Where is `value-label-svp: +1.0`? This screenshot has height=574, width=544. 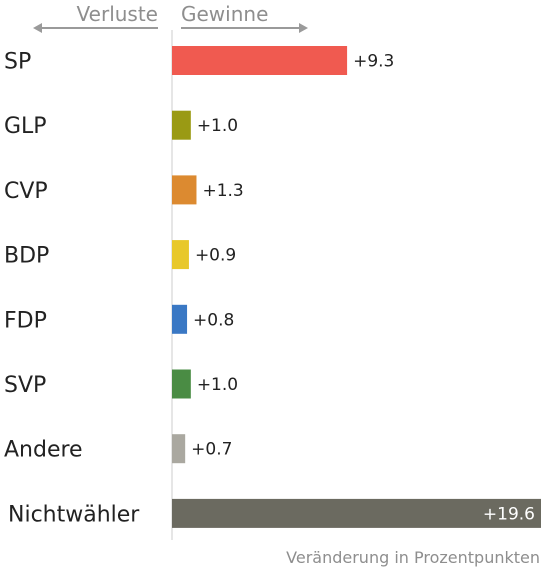
value-label-svp: +1.0 is located at coordinates (217, 385).